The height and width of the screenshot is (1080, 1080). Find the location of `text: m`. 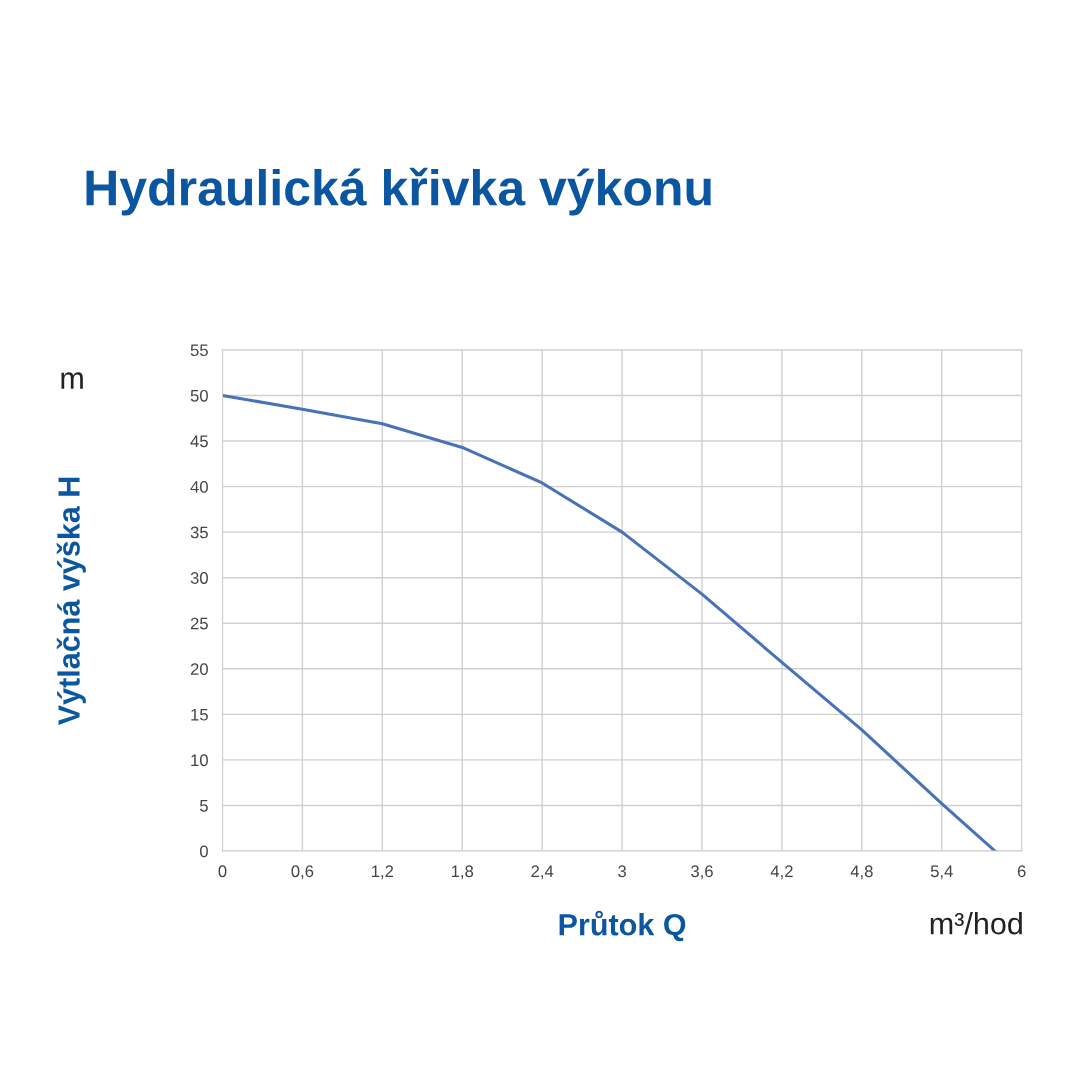

text: m is located at coordinates (72, 380).